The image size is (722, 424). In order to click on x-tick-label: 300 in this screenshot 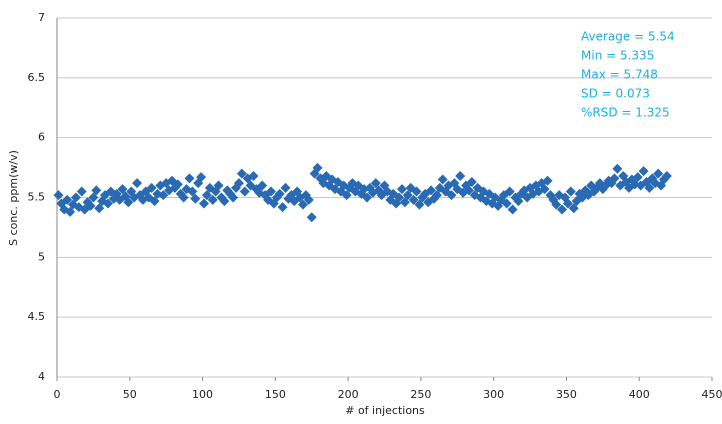, I will do `click(493, 394)`.